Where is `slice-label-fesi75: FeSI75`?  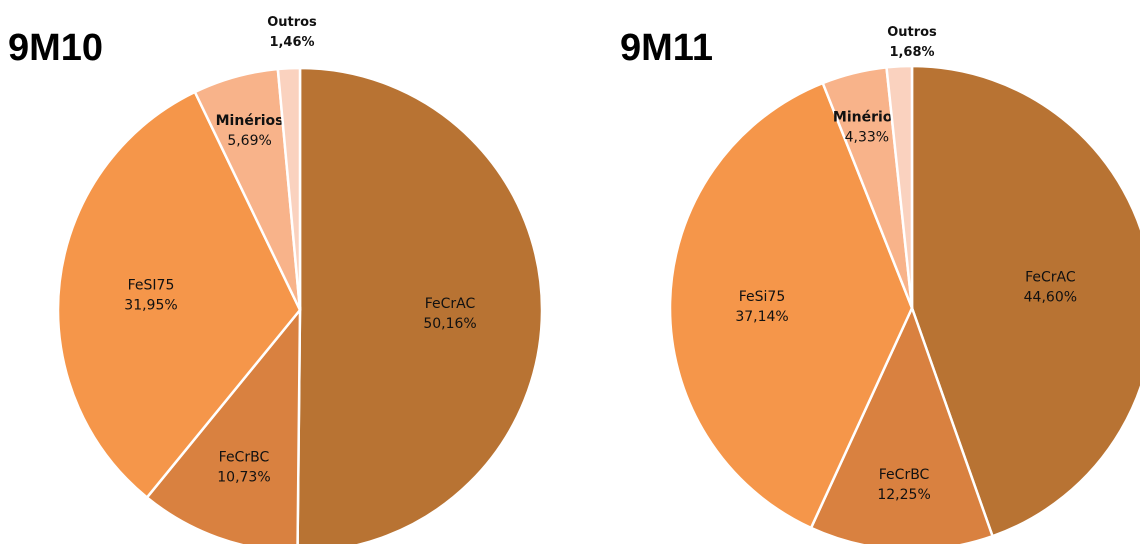
slice-label-fesi75: FeSI75 is located at coordinates (151, 285).